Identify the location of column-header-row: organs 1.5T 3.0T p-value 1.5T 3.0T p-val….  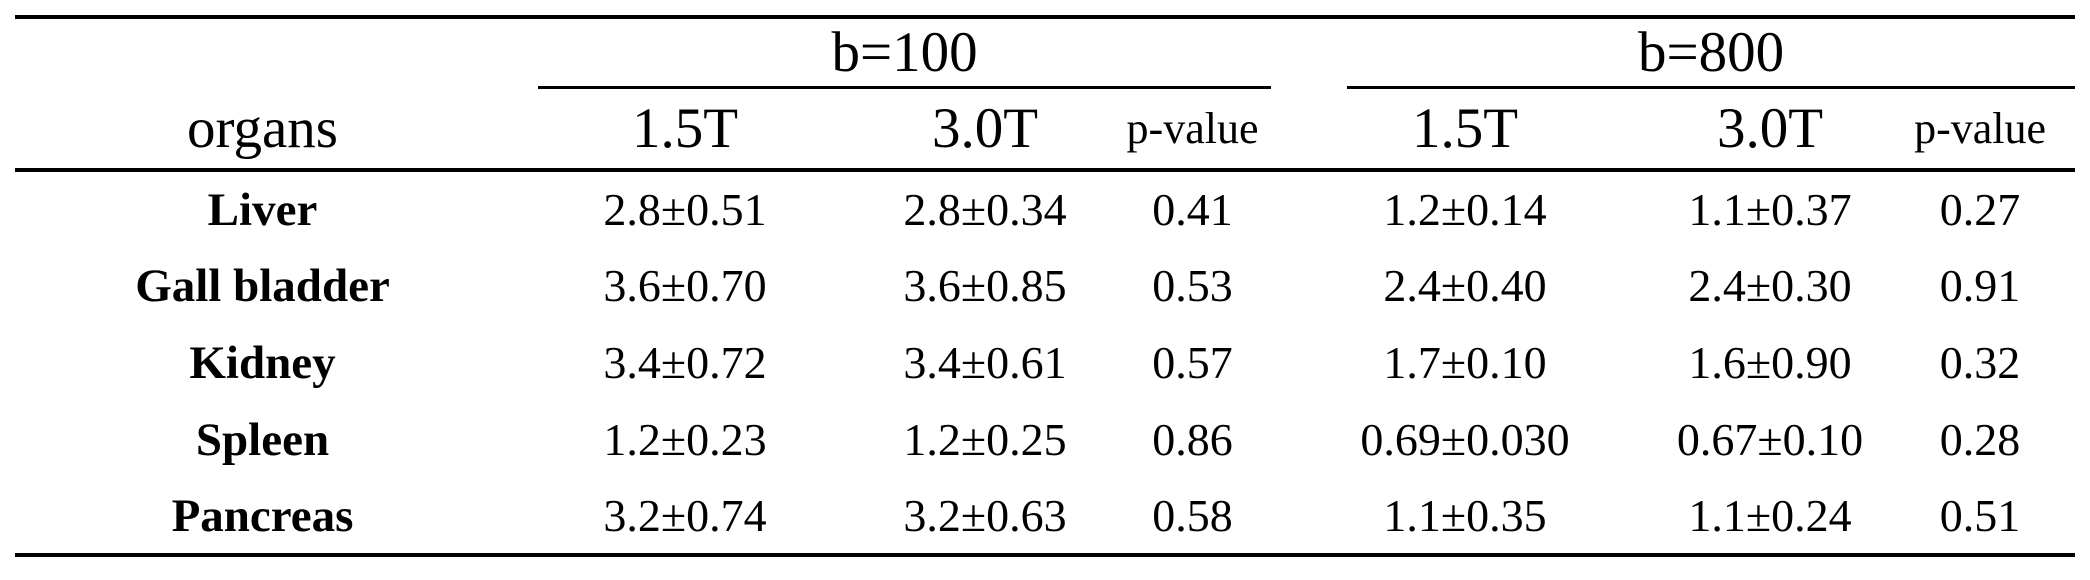
(1045, 130).